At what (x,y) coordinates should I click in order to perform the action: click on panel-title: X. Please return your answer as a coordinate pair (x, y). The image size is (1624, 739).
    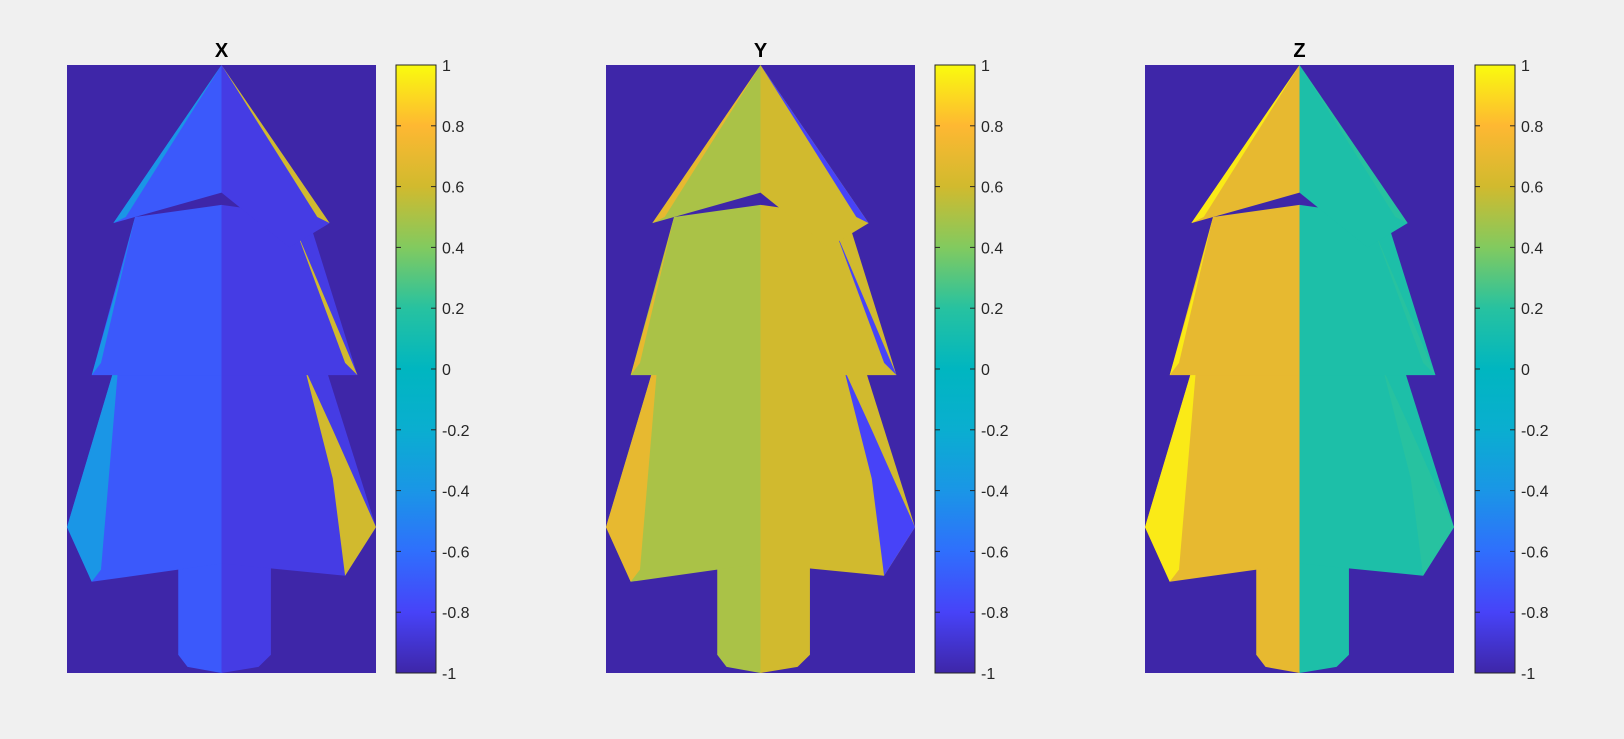
    Looking at the image, I should click on (222, 51).